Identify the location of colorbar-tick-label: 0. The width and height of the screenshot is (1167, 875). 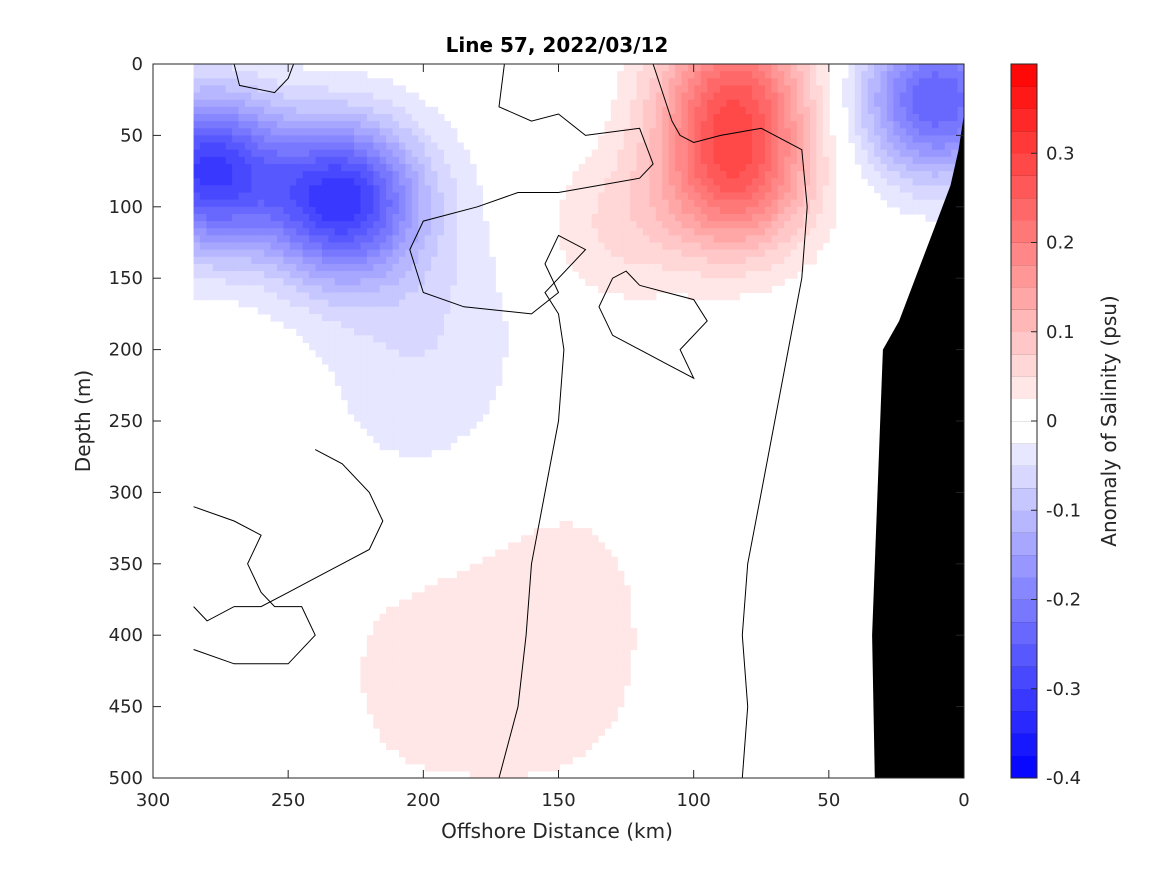
(1051, 421).